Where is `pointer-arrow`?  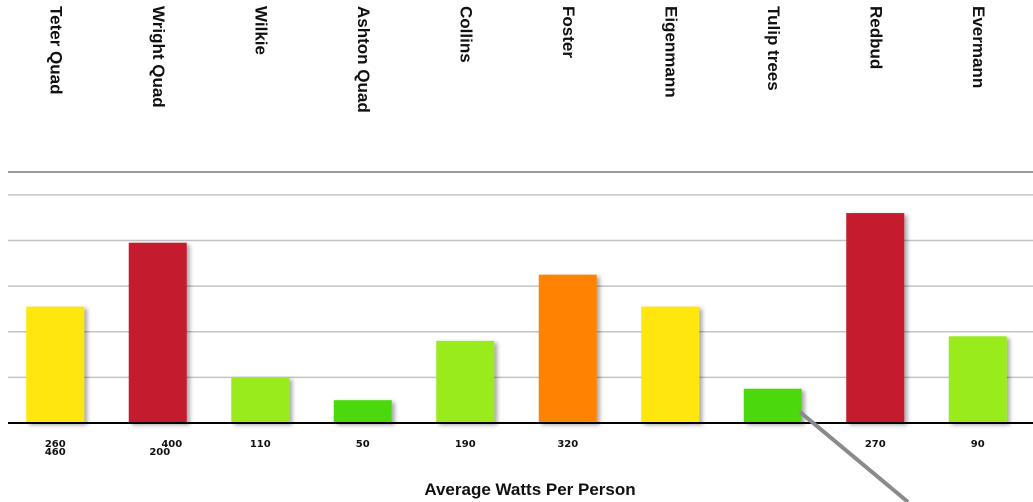 pointer-arrow is located at coordinates (854, 456).